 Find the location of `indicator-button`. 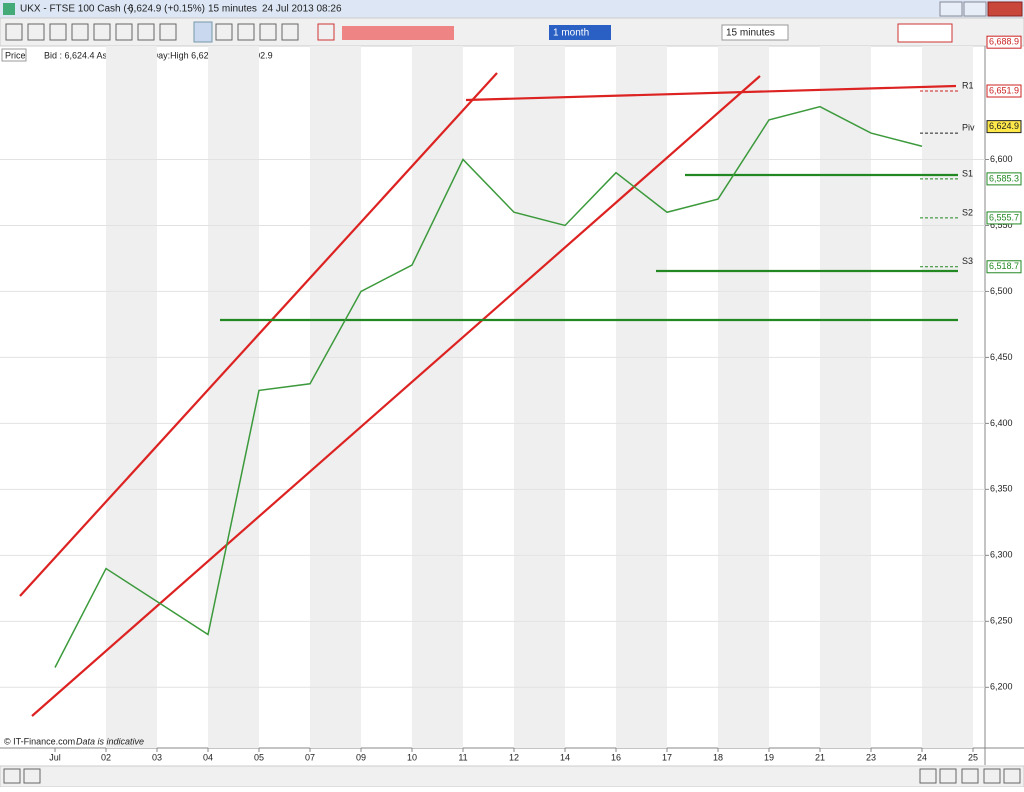

indicator-button is located at coordinates (925, 33).